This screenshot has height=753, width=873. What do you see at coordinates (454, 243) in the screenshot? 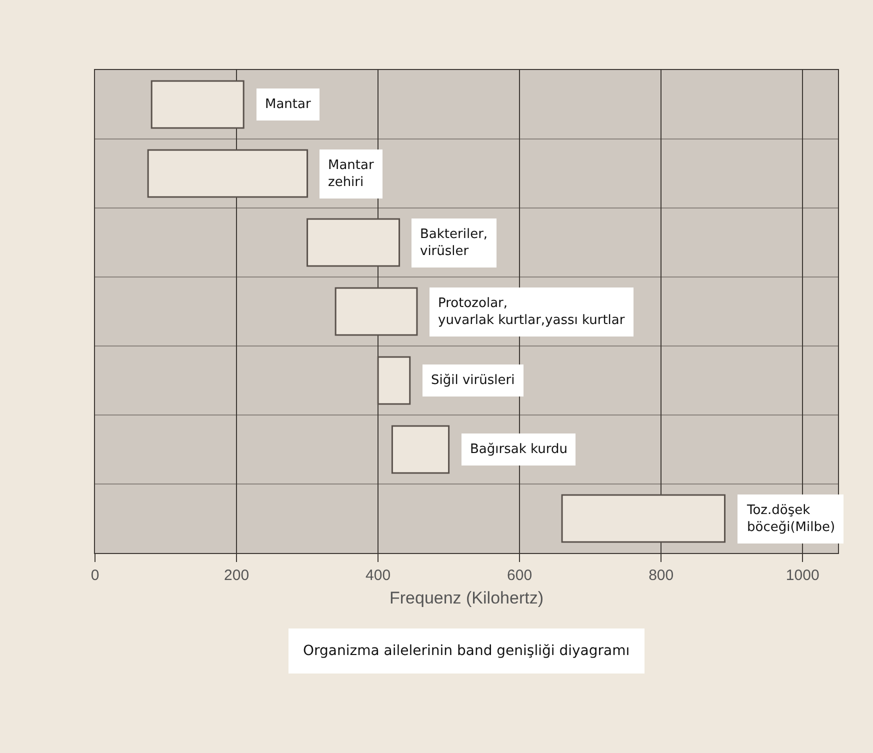
I see `y-tick-label: Bakteriler, virüsler` at bounding box center [454, 243].